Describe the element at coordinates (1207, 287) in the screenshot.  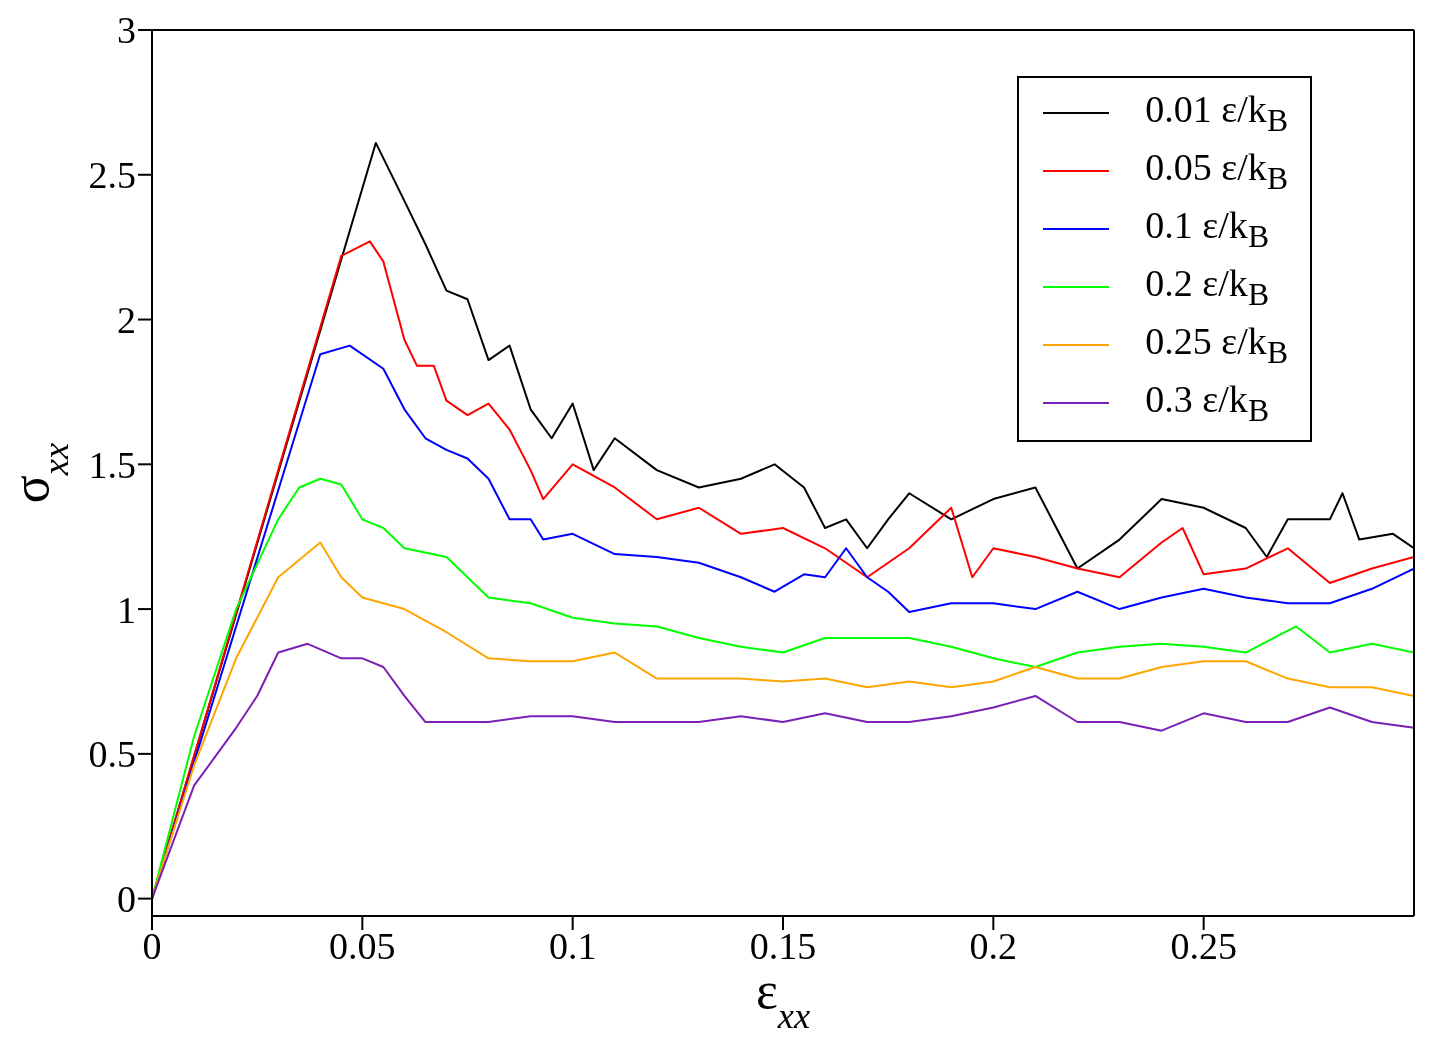
I see `legend-label: 0.2 ε/k$_{B}$` at that location.